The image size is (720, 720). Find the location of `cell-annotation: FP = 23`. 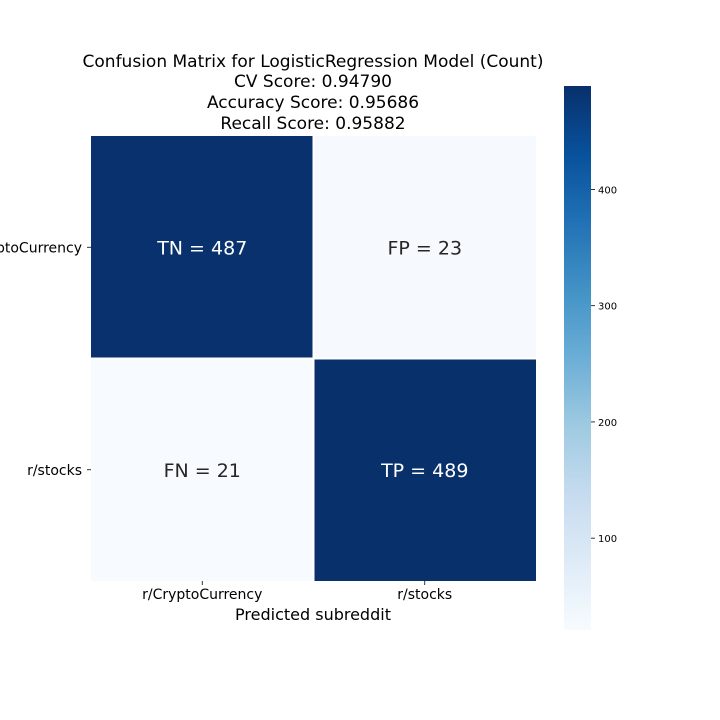

cell-annotation: FP = 23 is located at coordinates (424, 248).